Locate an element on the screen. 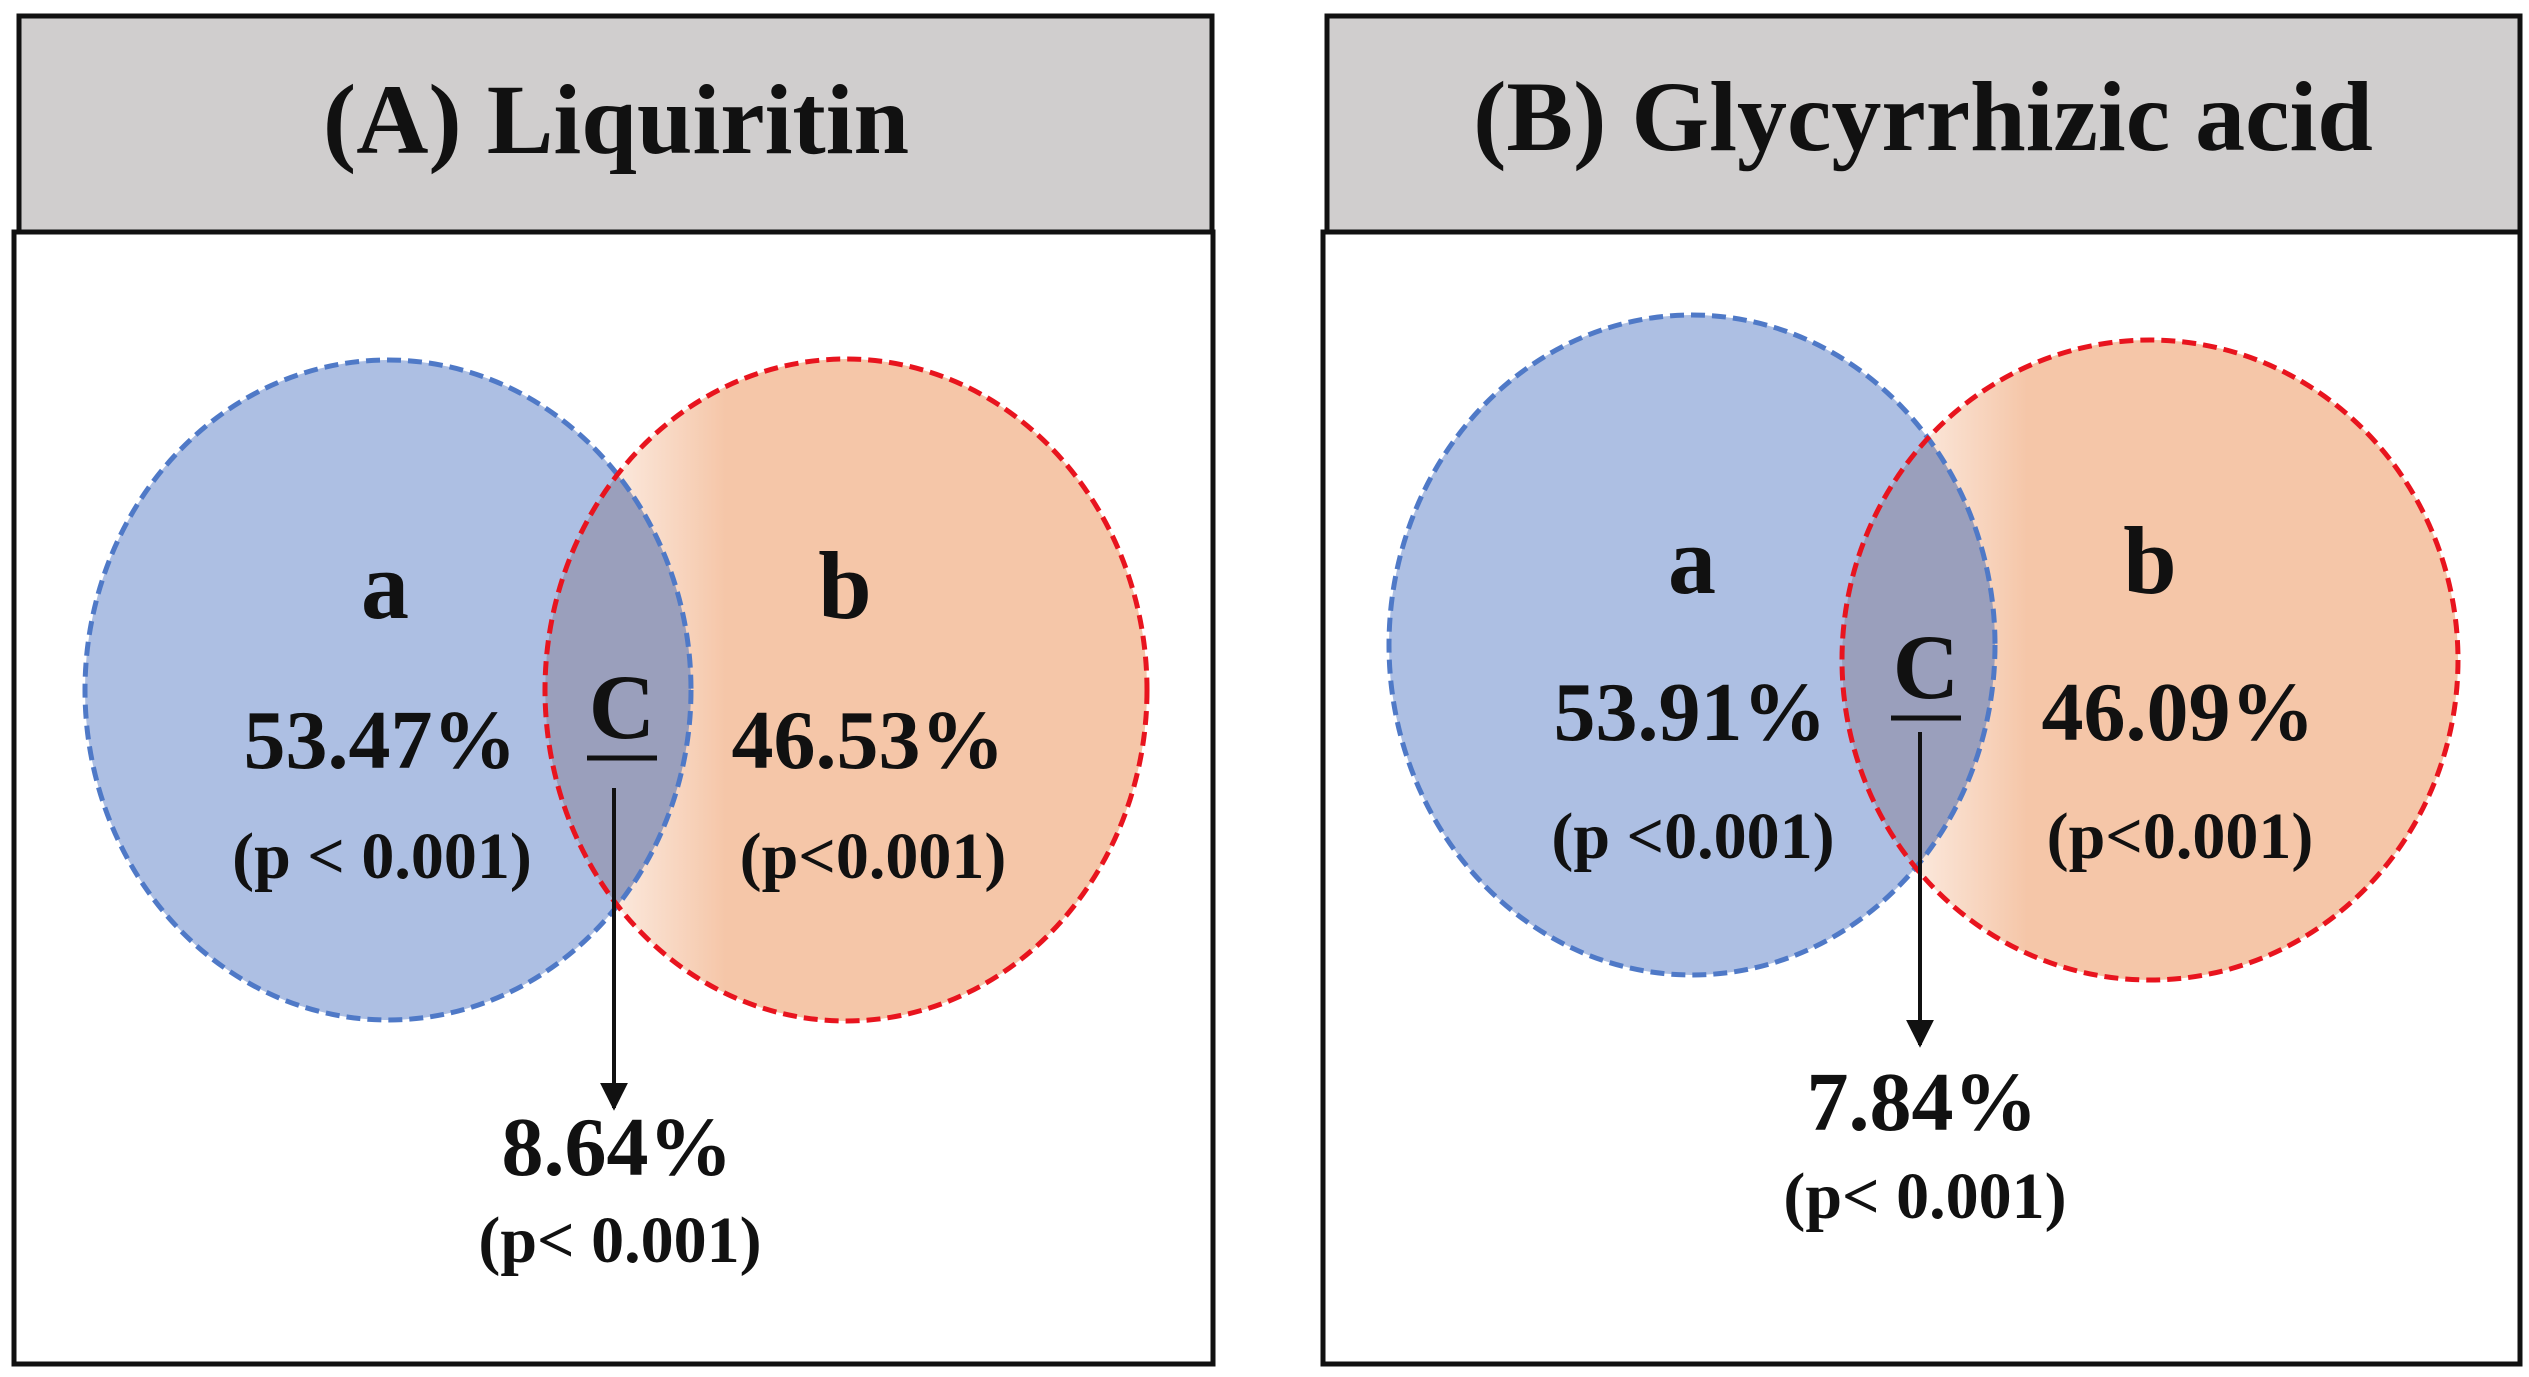 Image resolution: width=2529 pixels, height=1377 pixels. panel-a-title: (A) Liquiritin is located at coordinates (616, 119).